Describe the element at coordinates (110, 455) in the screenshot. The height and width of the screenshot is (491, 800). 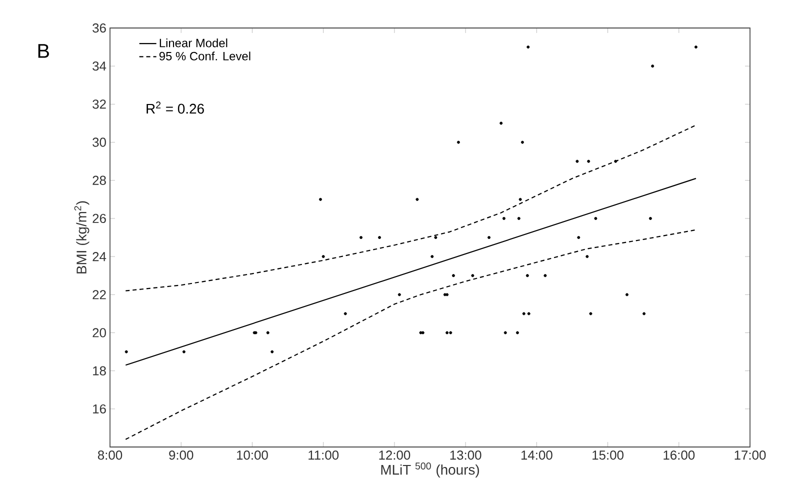
I see `x-tick-label: 8:00` at that location.